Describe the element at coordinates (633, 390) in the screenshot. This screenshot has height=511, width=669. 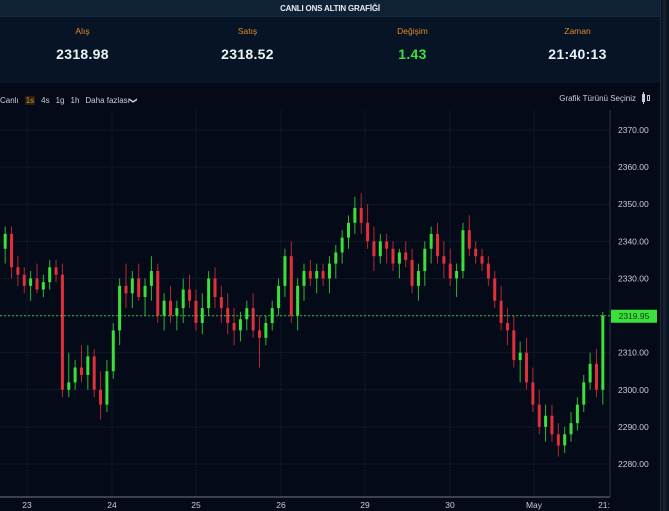
I see `y-tick-label: 2300.00` at that location.